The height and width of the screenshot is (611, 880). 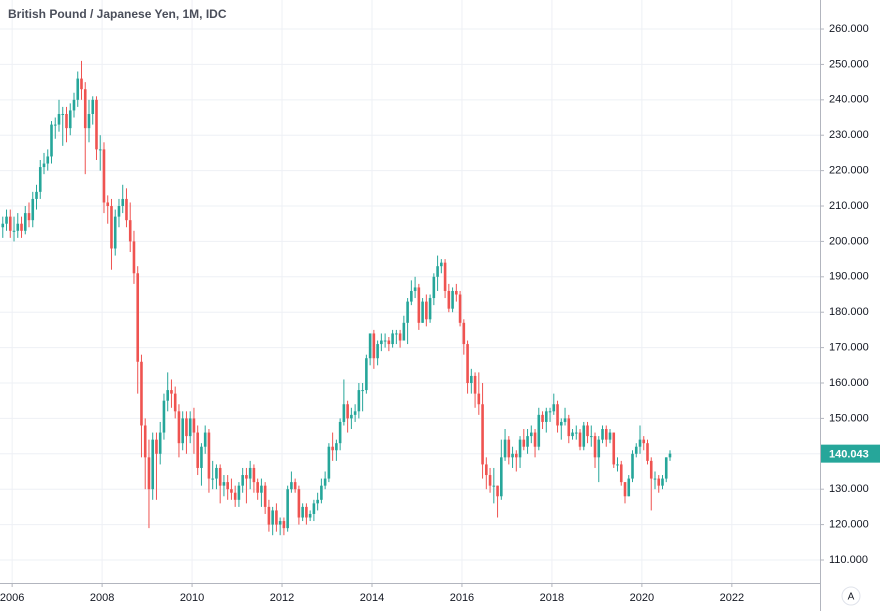 What do you see at coordinates (282, 598) in the screenshot?
I see `x-tick-label: 2012` at bounding box center [282, 598].